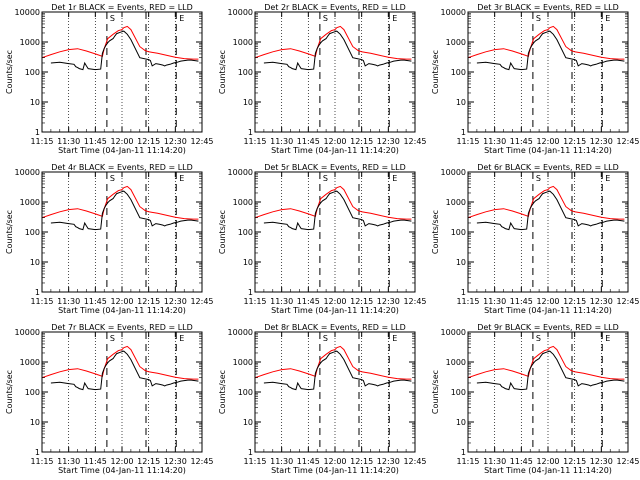 Image resolution: width=640 pixels, height=480 pixels. What do you see at coordinates (335, 167) in the screenshot?
I see `panel-title: Det 5r BLACK = Events, RED = LLD` at bounding box center [335, 167].